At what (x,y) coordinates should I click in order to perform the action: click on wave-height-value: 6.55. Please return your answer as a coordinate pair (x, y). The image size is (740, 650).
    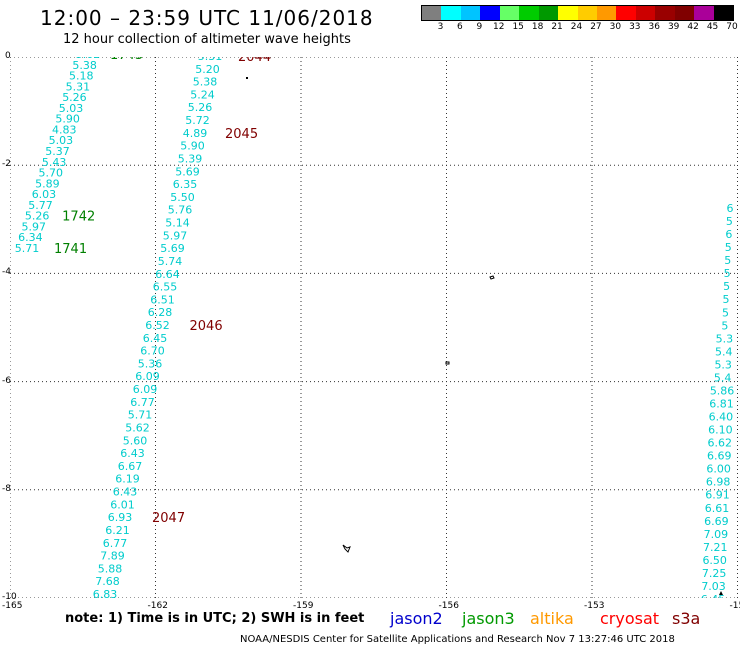
    Looking at the image, I should click on (165, 287).